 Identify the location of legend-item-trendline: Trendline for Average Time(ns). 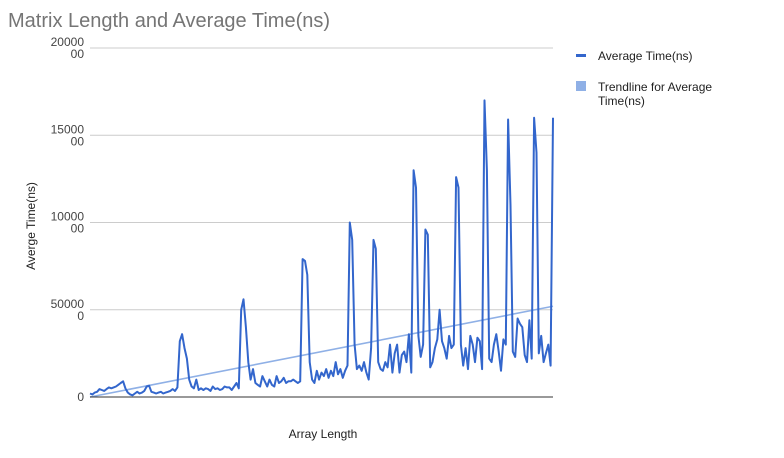
(644, 94).